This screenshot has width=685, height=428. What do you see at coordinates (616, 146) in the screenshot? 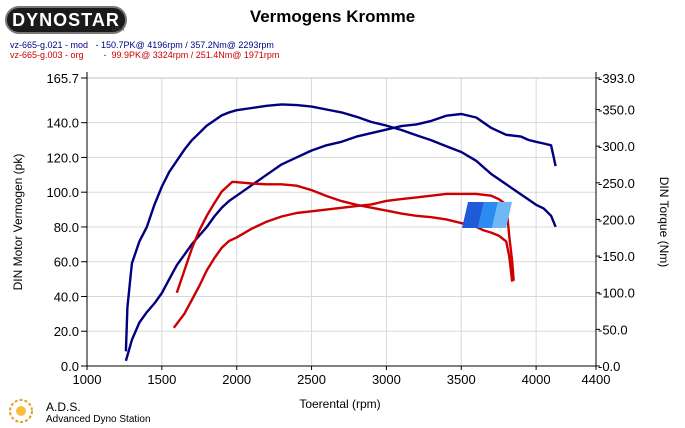
I see `y2-tick-label: -300.0` at bounding box center [616, 146].